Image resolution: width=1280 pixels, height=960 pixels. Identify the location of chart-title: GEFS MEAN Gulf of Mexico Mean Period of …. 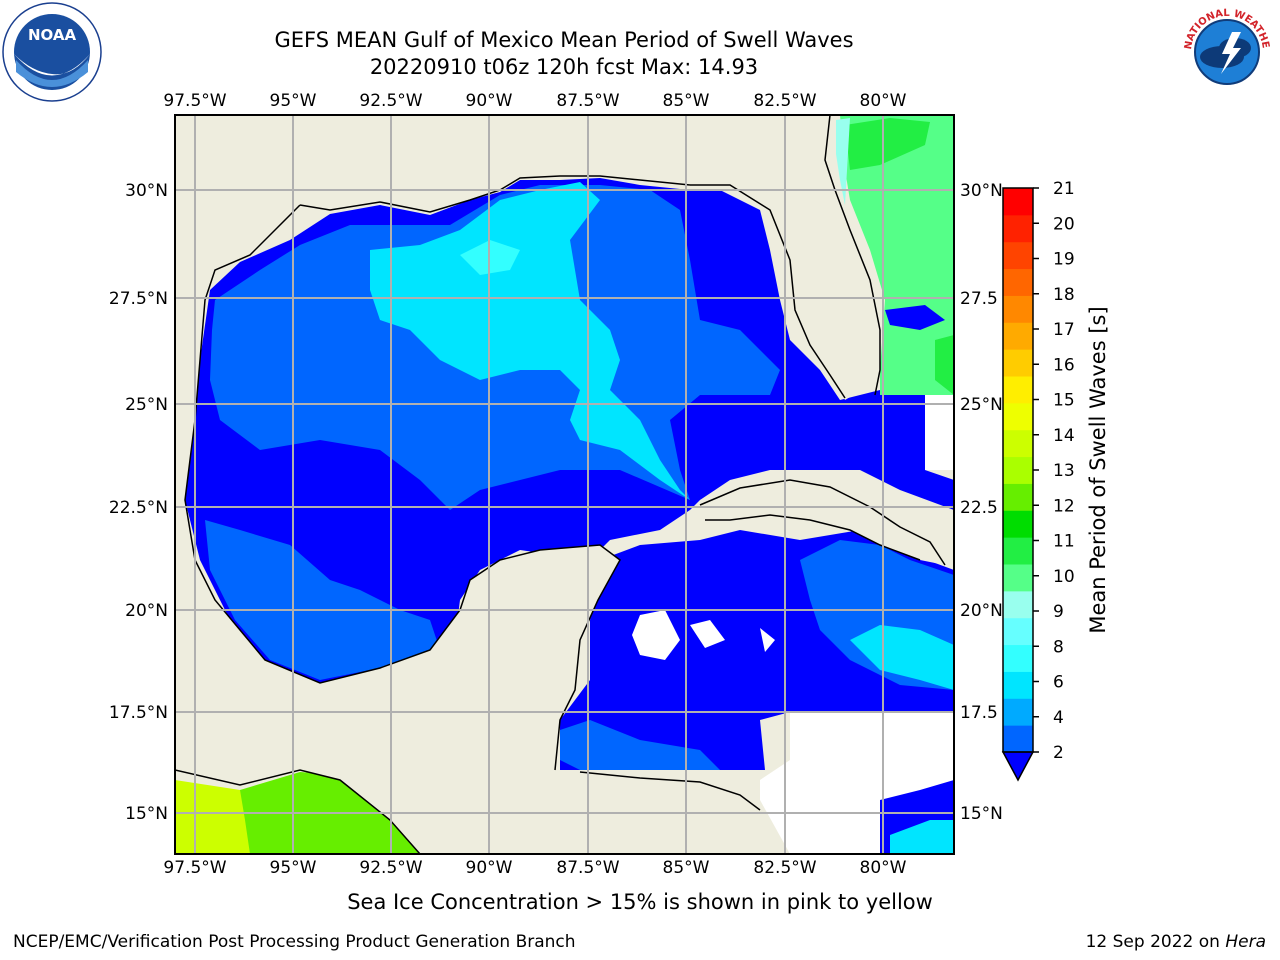
(564, 40).